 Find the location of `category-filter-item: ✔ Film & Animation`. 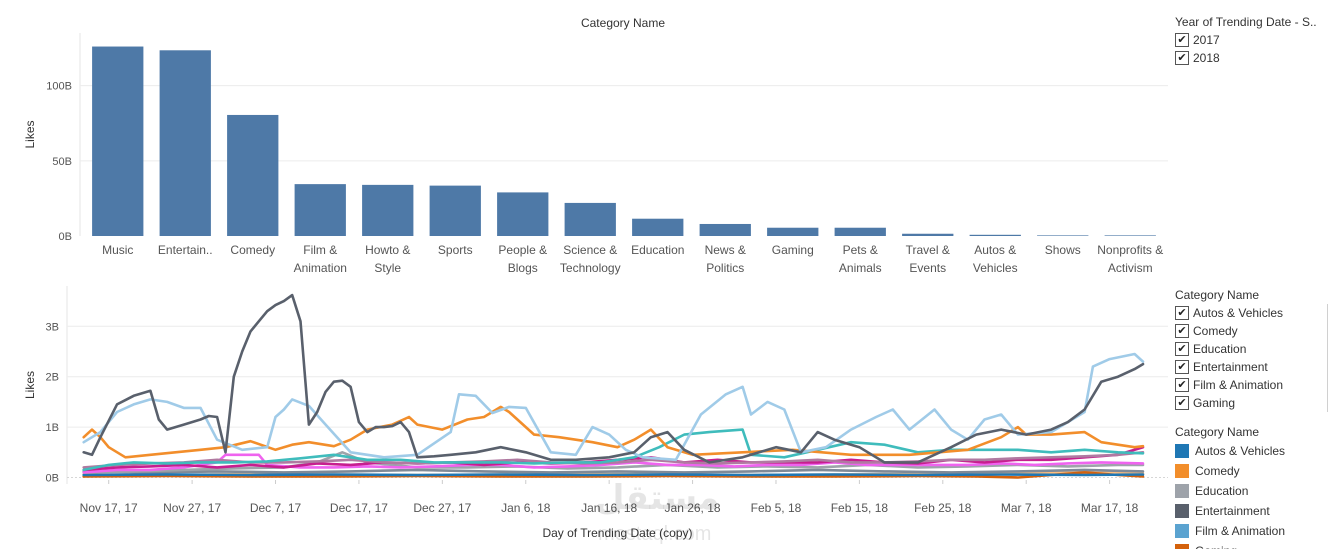

category-filter-item: ✔ Film & Animation is located at coordinates (1251, 385).